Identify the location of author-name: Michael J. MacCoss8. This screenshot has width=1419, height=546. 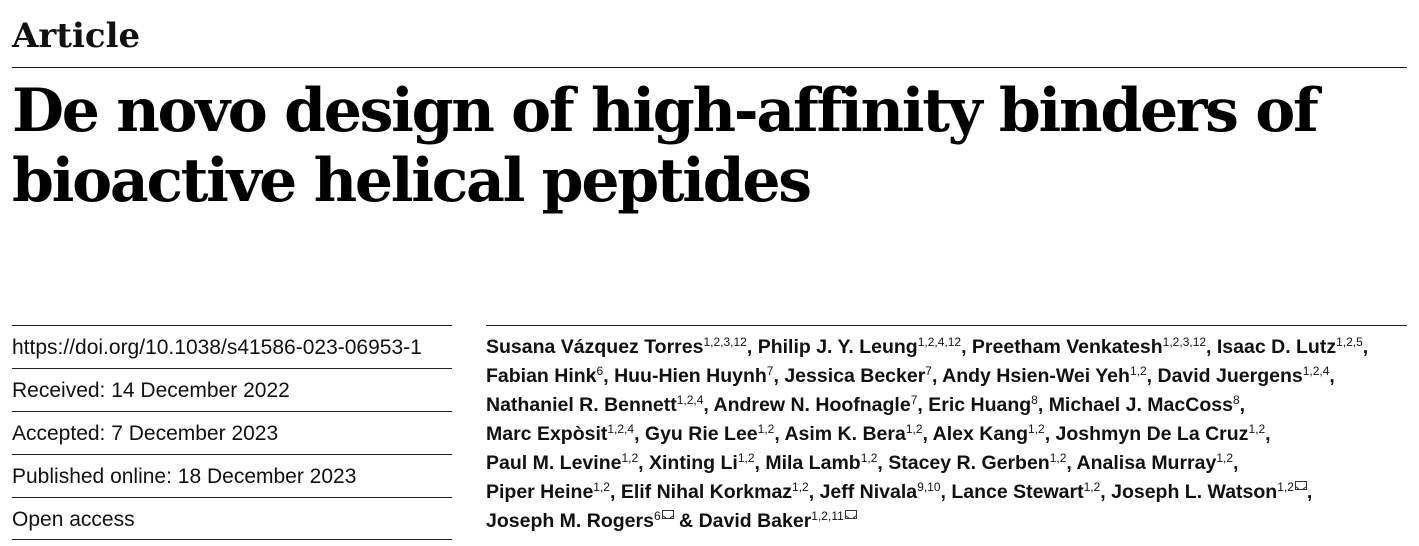
(1144, 404).